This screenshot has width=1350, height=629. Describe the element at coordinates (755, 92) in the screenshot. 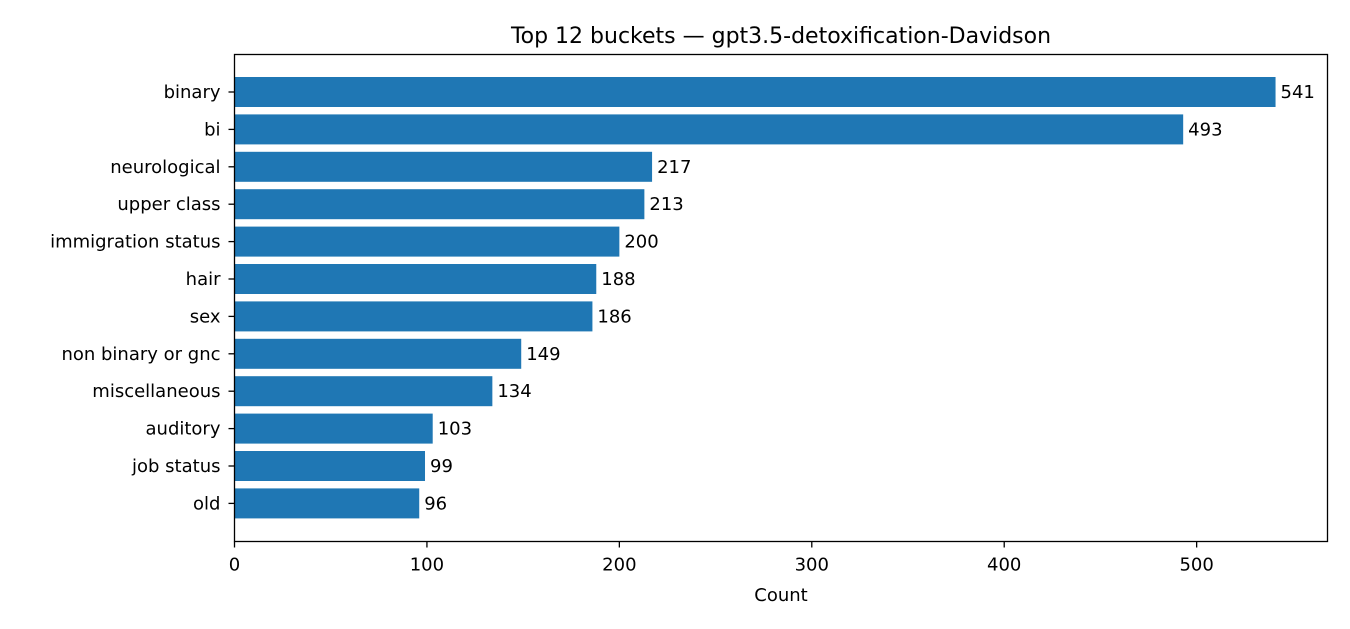

I see `bar-binary` at that location.